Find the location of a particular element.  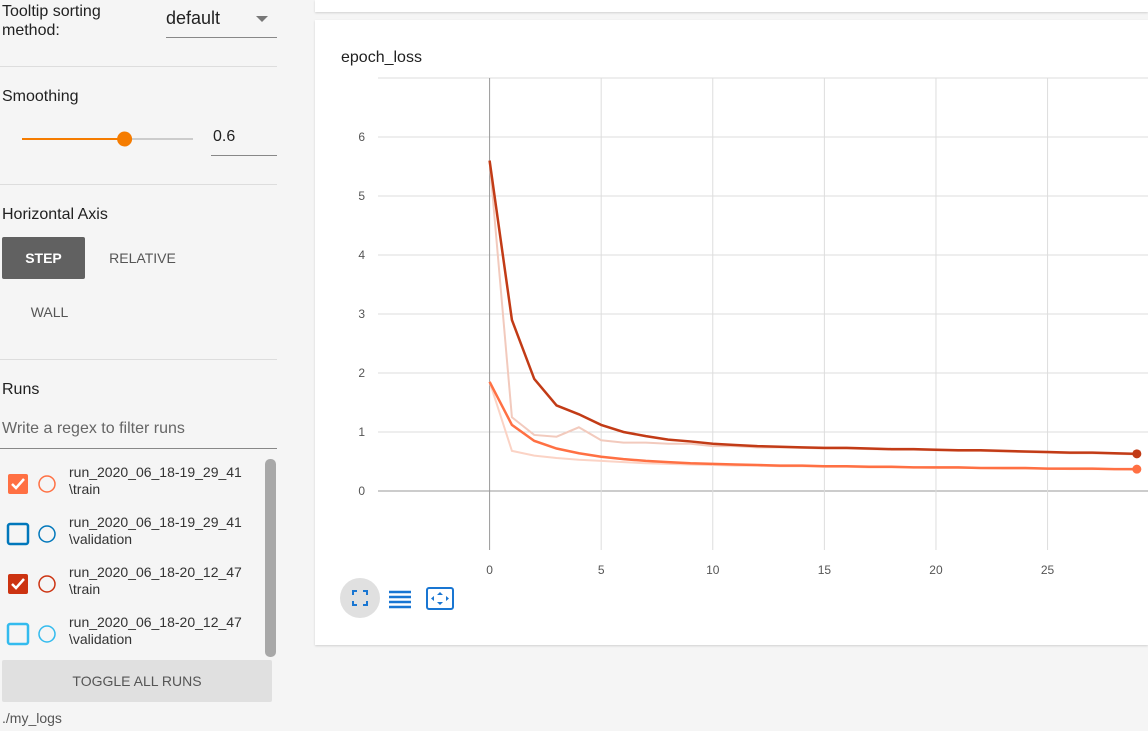

log-dir: ./my_logs is located at coordinates (32, 718).